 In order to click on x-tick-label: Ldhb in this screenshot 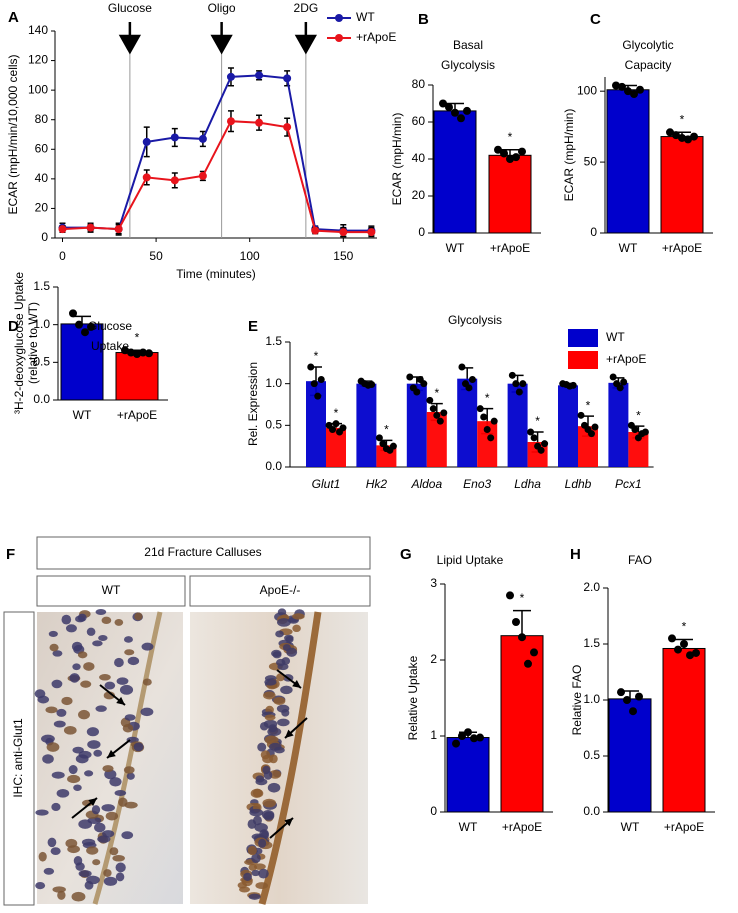, I will do `click(578, 484)`.